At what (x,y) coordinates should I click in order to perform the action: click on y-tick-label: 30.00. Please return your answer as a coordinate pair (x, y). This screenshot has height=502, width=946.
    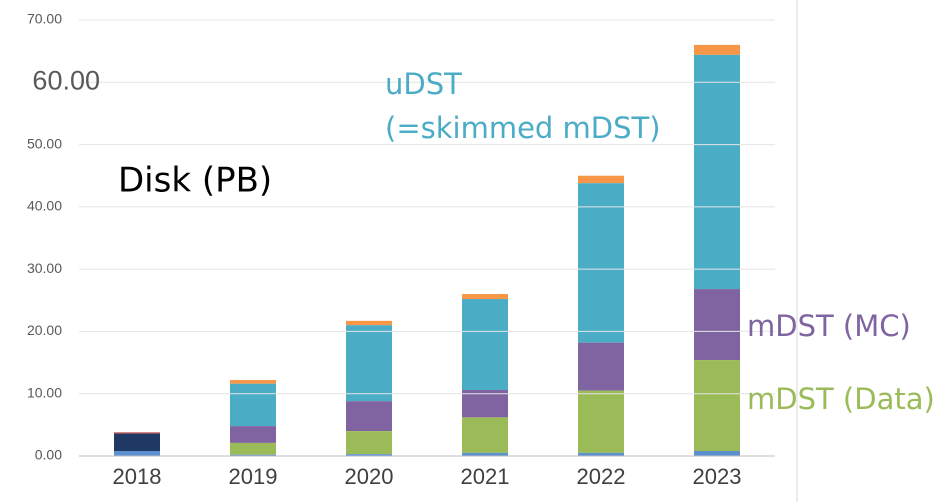
    Looking at the image, I should click on (44, 268).